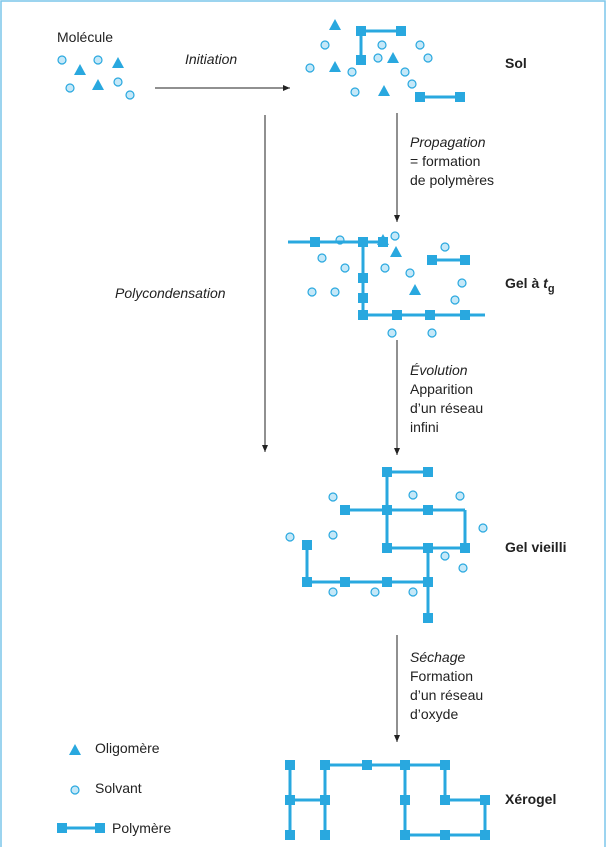 The image size is (606, 847). Describe the element at coordinates (441, 389) in the screenshot. I see `transition-text: Apparition` at that location.